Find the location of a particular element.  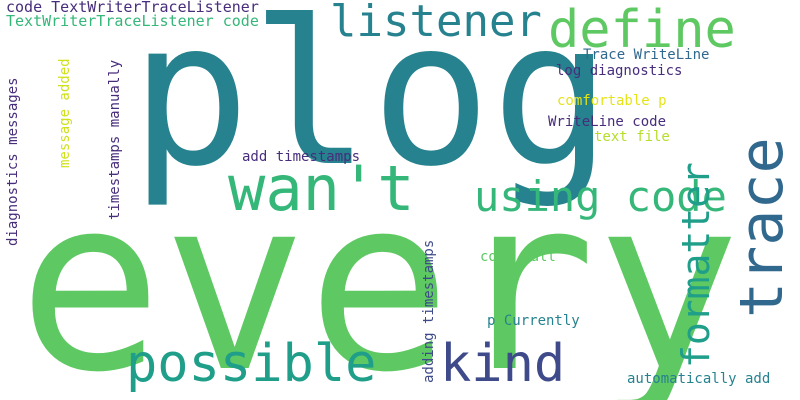

word-writeline-code: WriteLine code is located at coordinates (607, 122).